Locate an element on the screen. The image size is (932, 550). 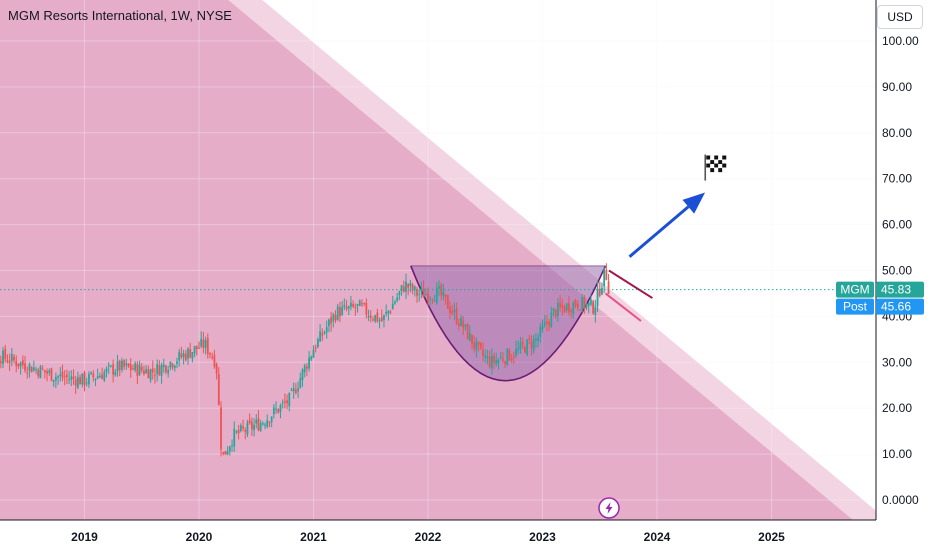
y-tick-label: 10.00 is located at coordinates (897, 454).